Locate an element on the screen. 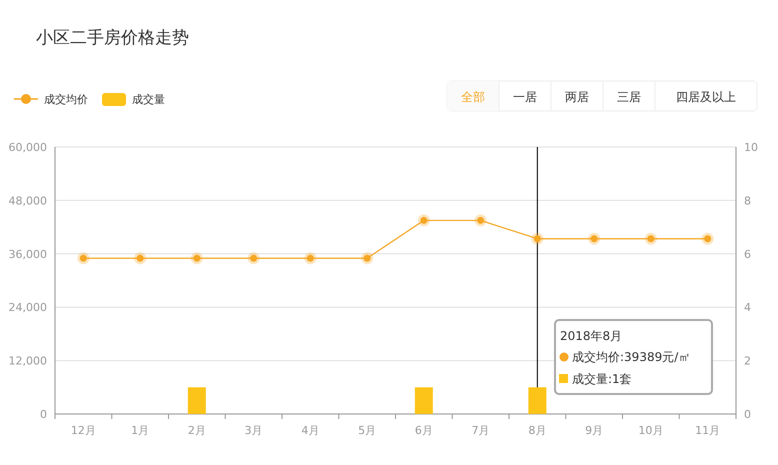 Image resolution: width=778 pixels, height=465 pixels. y2-tick-label: 2 is located at coordinates (747, 361).